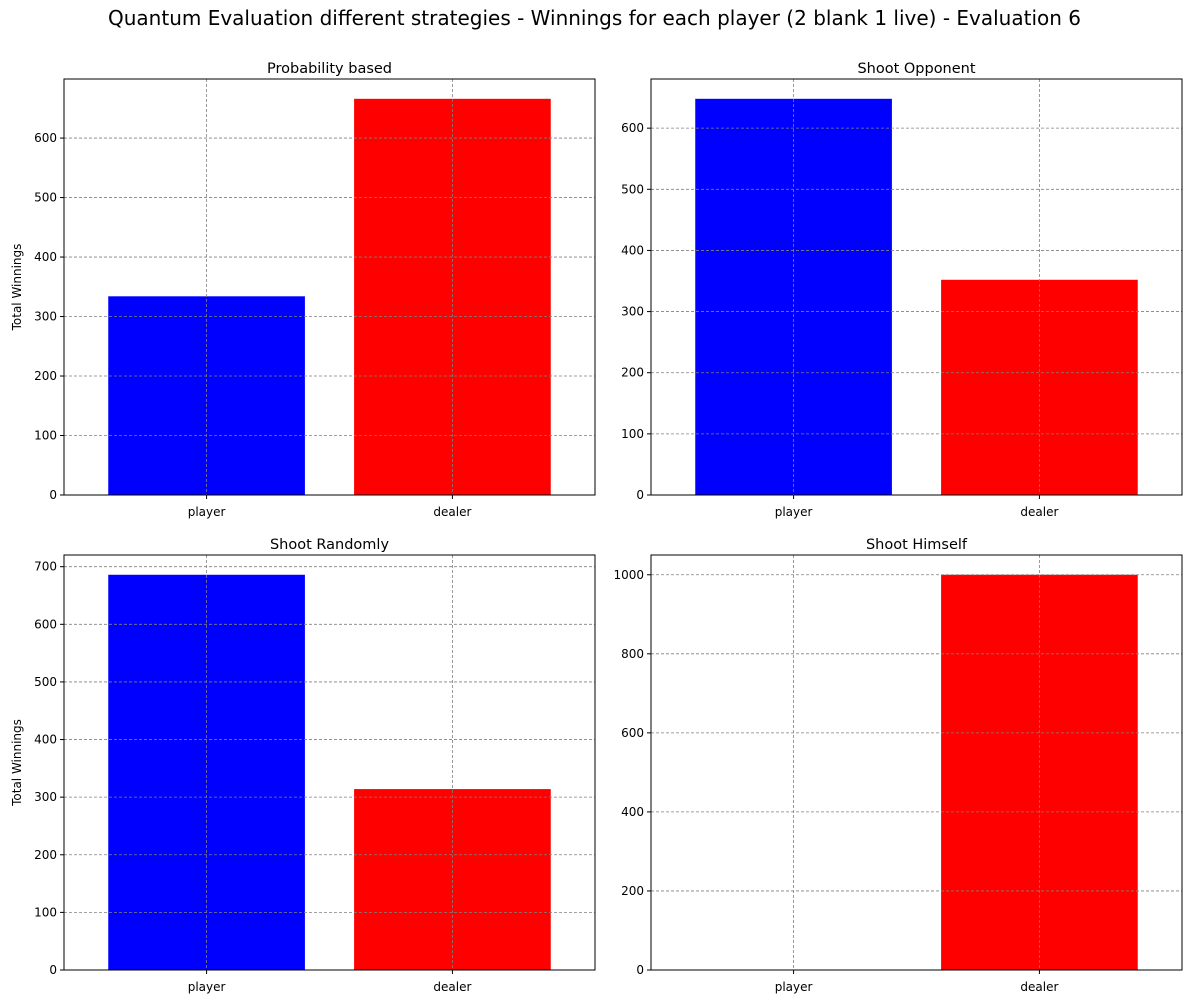 The width and height of the screenshot is (1189, 1004). Describe the element at coordinates (628, 575) in the screenshot. I see `y-tick-label: 1000` at that location.